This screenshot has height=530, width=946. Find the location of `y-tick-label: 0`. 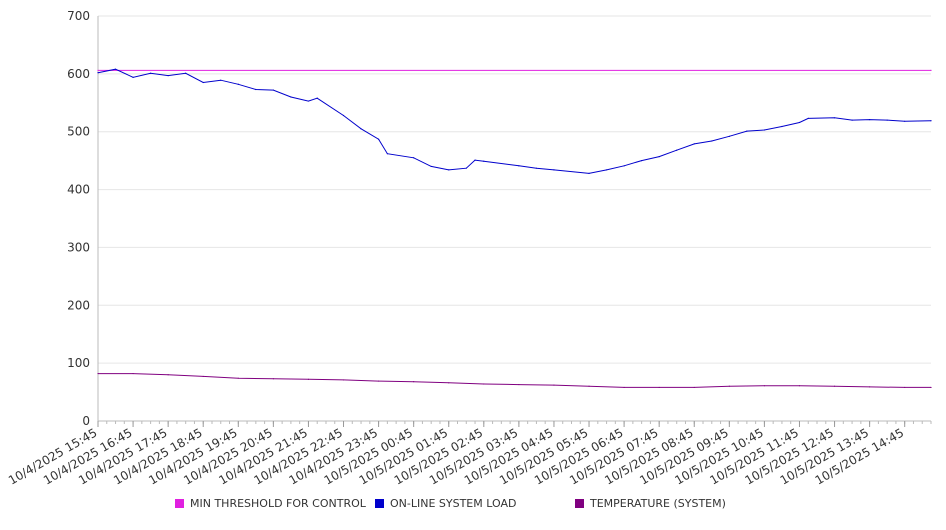

y-tick-label: 0 is located at coordinates (86, 421).